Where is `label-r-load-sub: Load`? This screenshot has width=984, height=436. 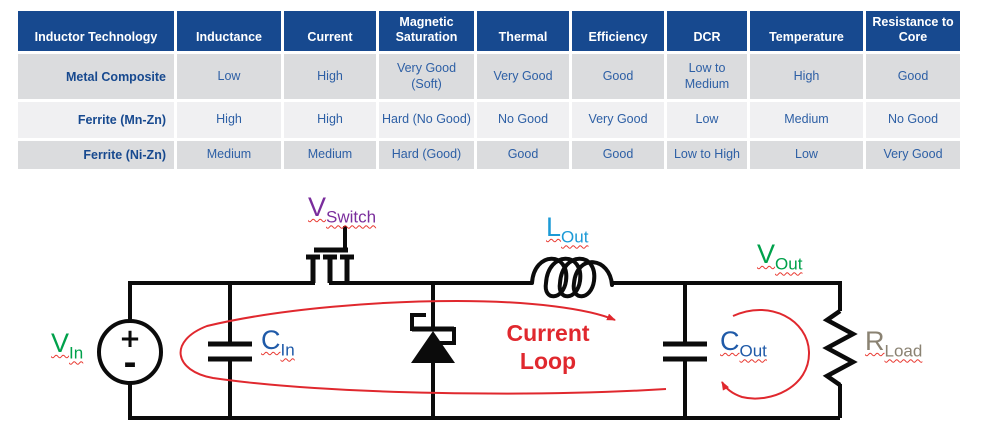
label-r-load-sub: Load is located at coordinates (903, 351).